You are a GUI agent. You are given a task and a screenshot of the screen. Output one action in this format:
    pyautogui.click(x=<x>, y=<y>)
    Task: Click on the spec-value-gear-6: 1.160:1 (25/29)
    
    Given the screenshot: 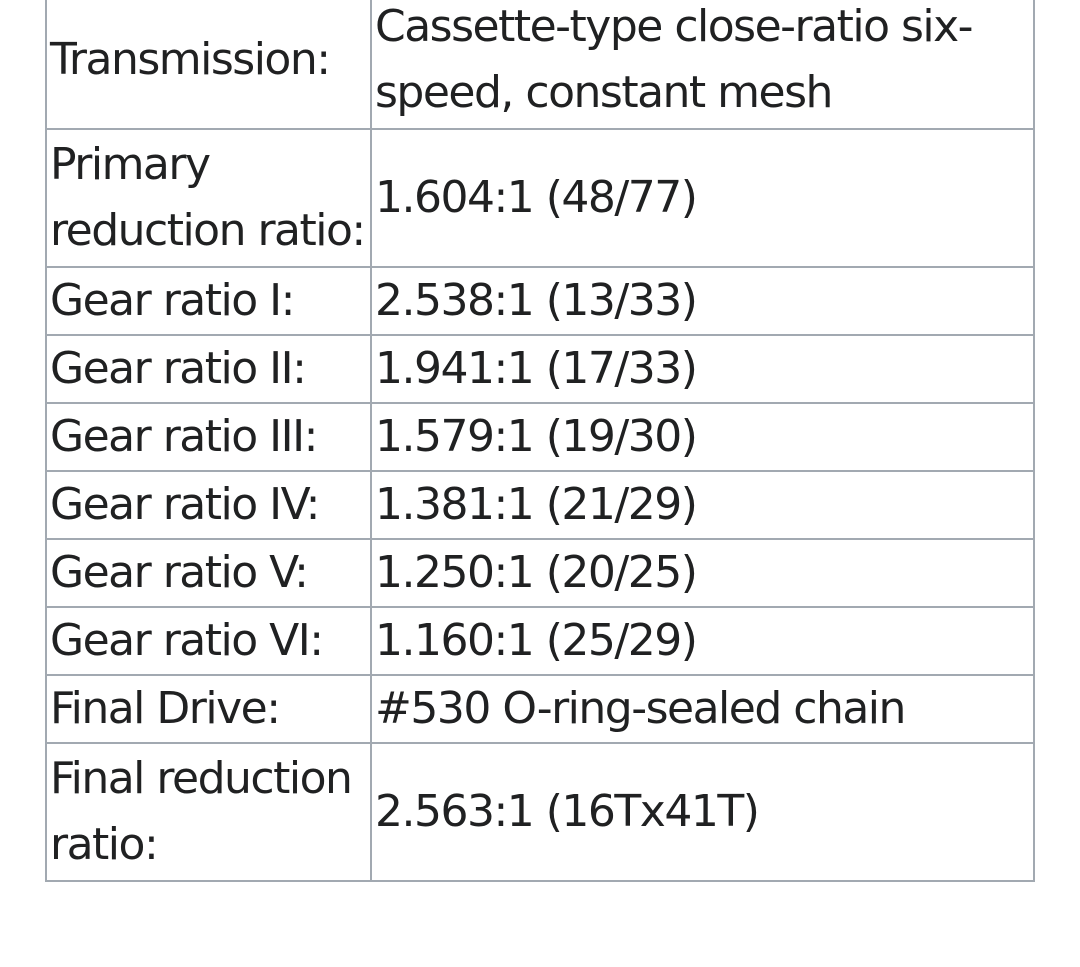 What is the action you would take?
    pyautogui.click(x=702, y=641)
    